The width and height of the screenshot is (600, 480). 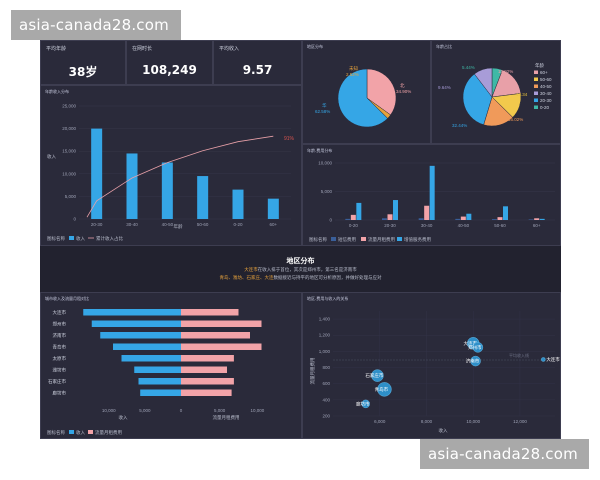 What do you see at coordinates (546, 93) in the screenshot?
I see `legend-label: 30-40` at bounding box center [546, 93].